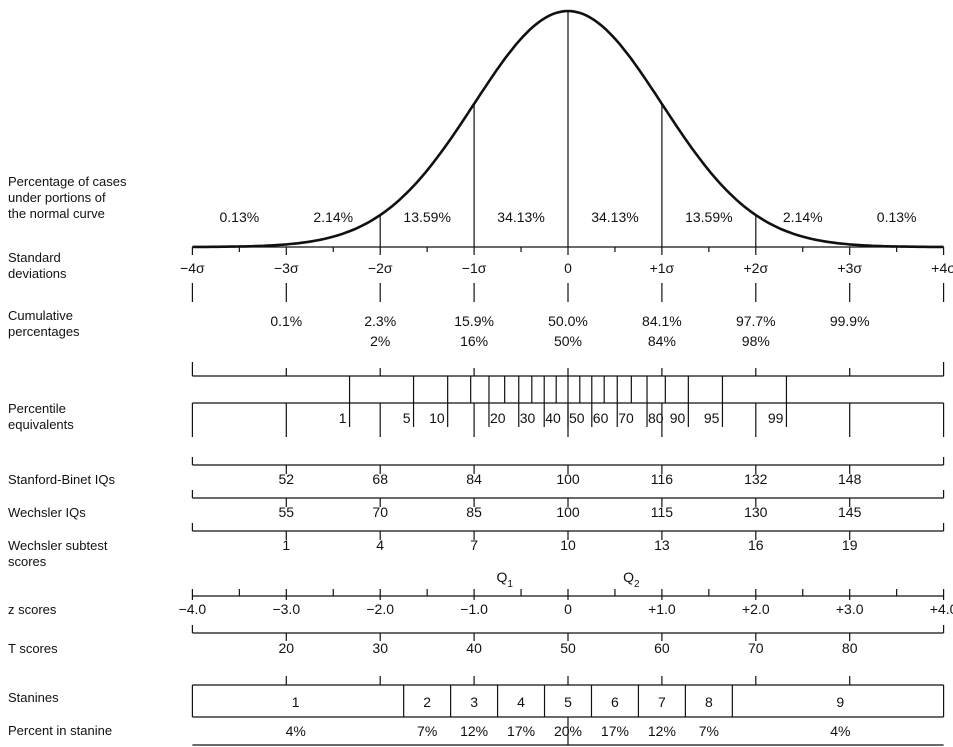  Describe the element at coordinates (662, 648) in the screenshot. I see `t-score-label: 60` at that location.